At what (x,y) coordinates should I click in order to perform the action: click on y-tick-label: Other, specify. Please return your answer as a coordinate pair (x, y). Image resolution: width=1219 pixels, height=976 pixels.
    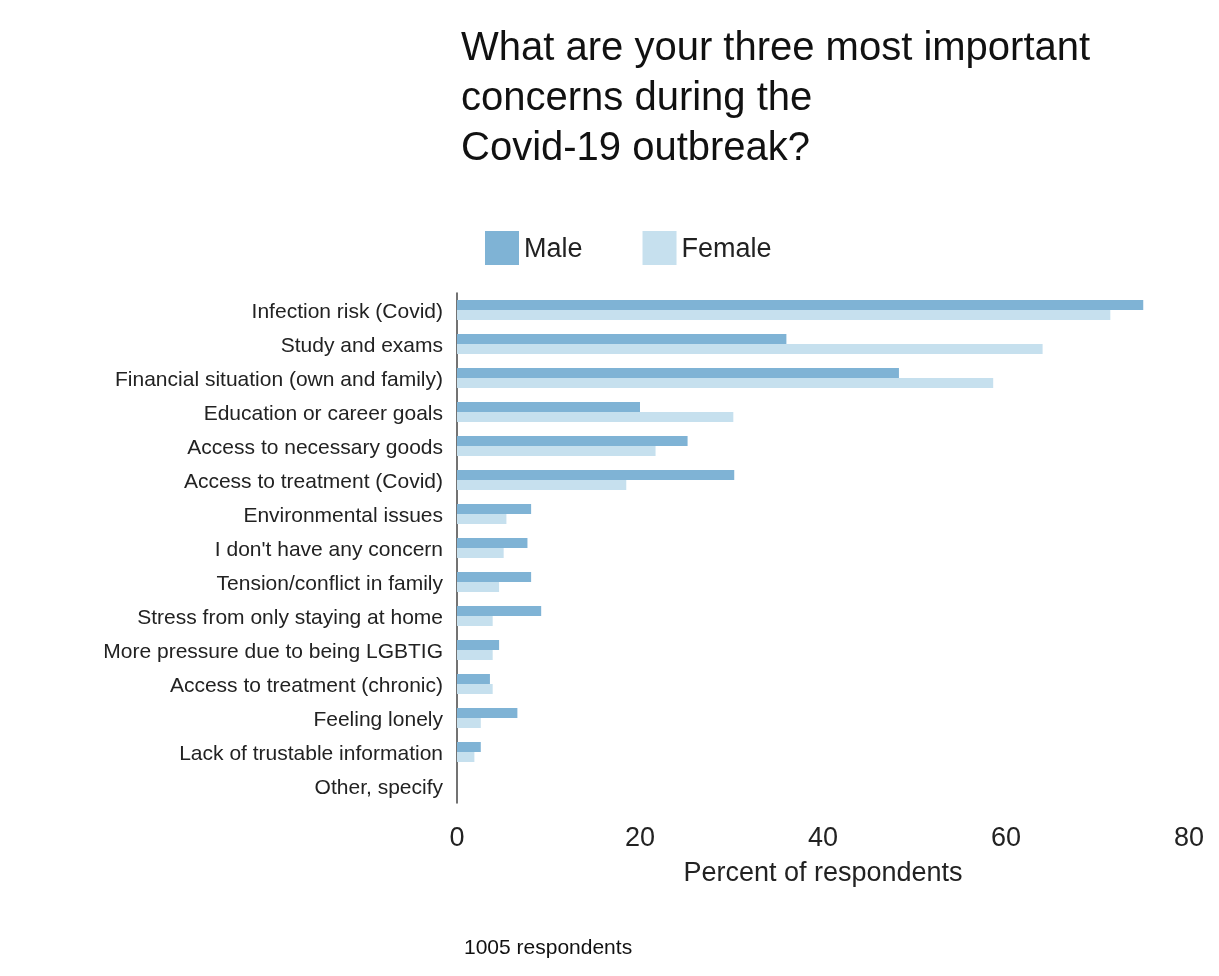
    Looking at the image, I should click on (379, 786).